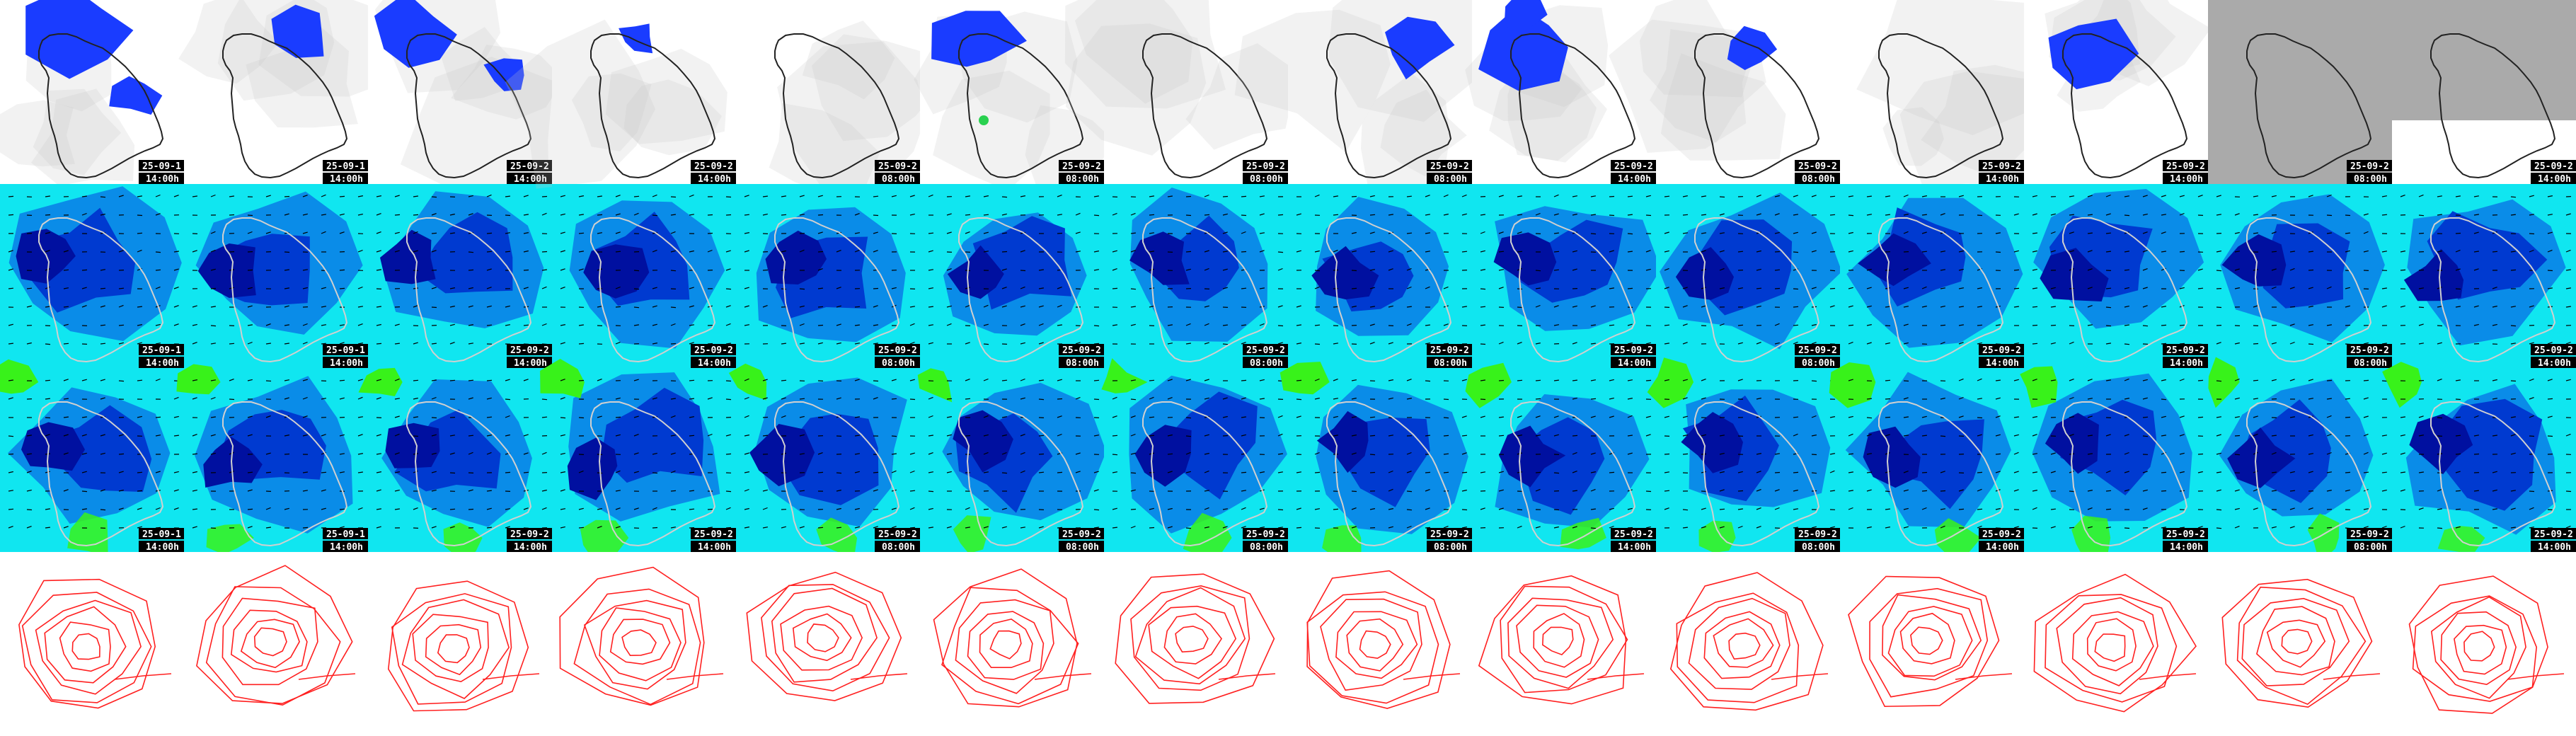 This screenshot has width=2576, height=736. I want to click on field-panel: 25-09-114:00h, so click(92, 458).